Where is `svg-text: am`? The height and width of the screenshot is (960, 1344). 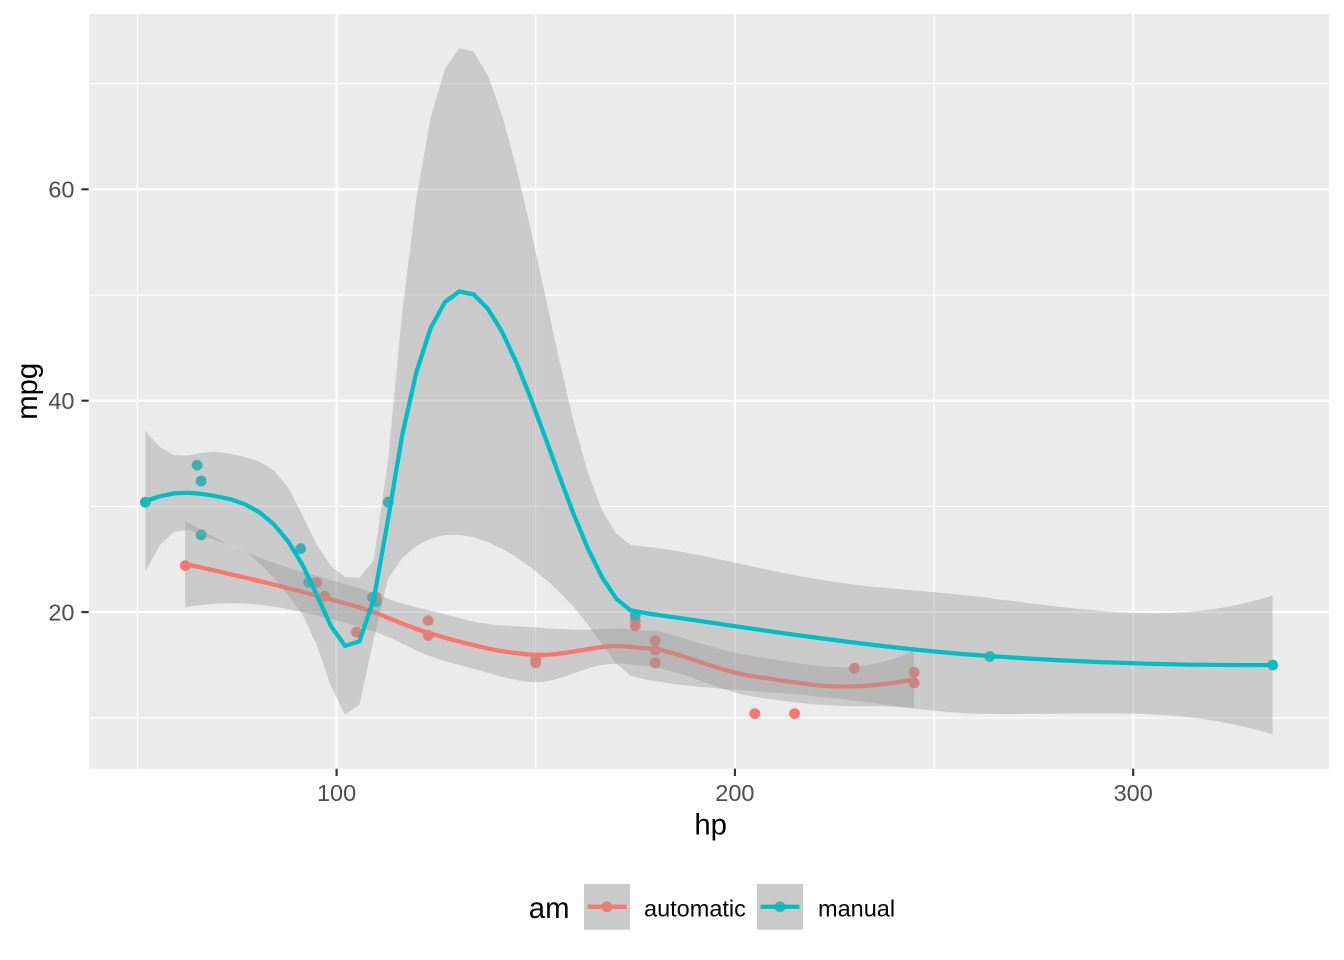 svg-text: am is located at coordinates (549, 908).